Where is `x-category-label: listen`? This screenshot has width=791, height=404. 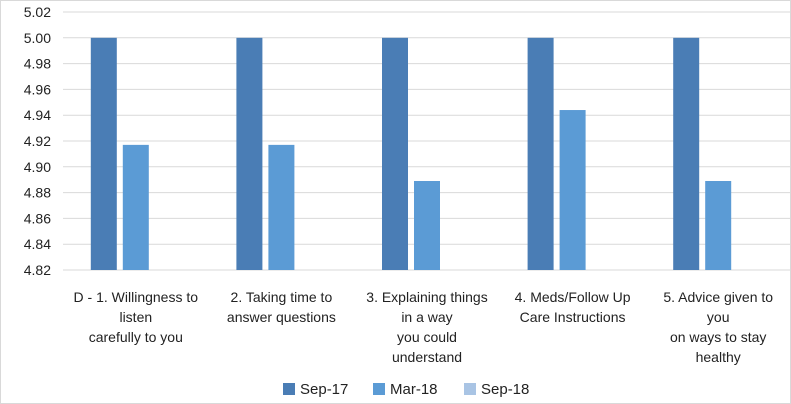
x-category-label: listen is located at coordinates (135, 317).